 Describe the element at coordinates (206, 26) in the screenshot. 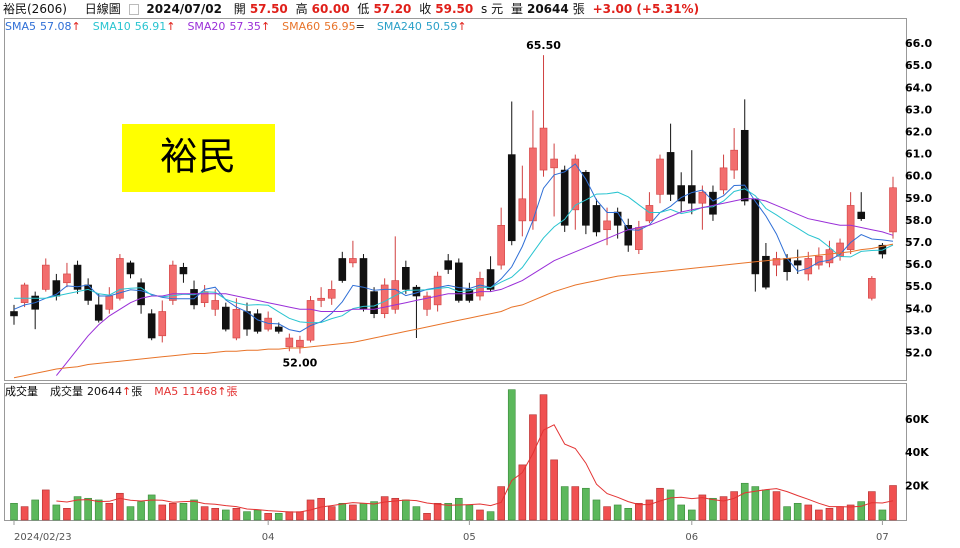

I see `legend-name: SMA20` at that location.